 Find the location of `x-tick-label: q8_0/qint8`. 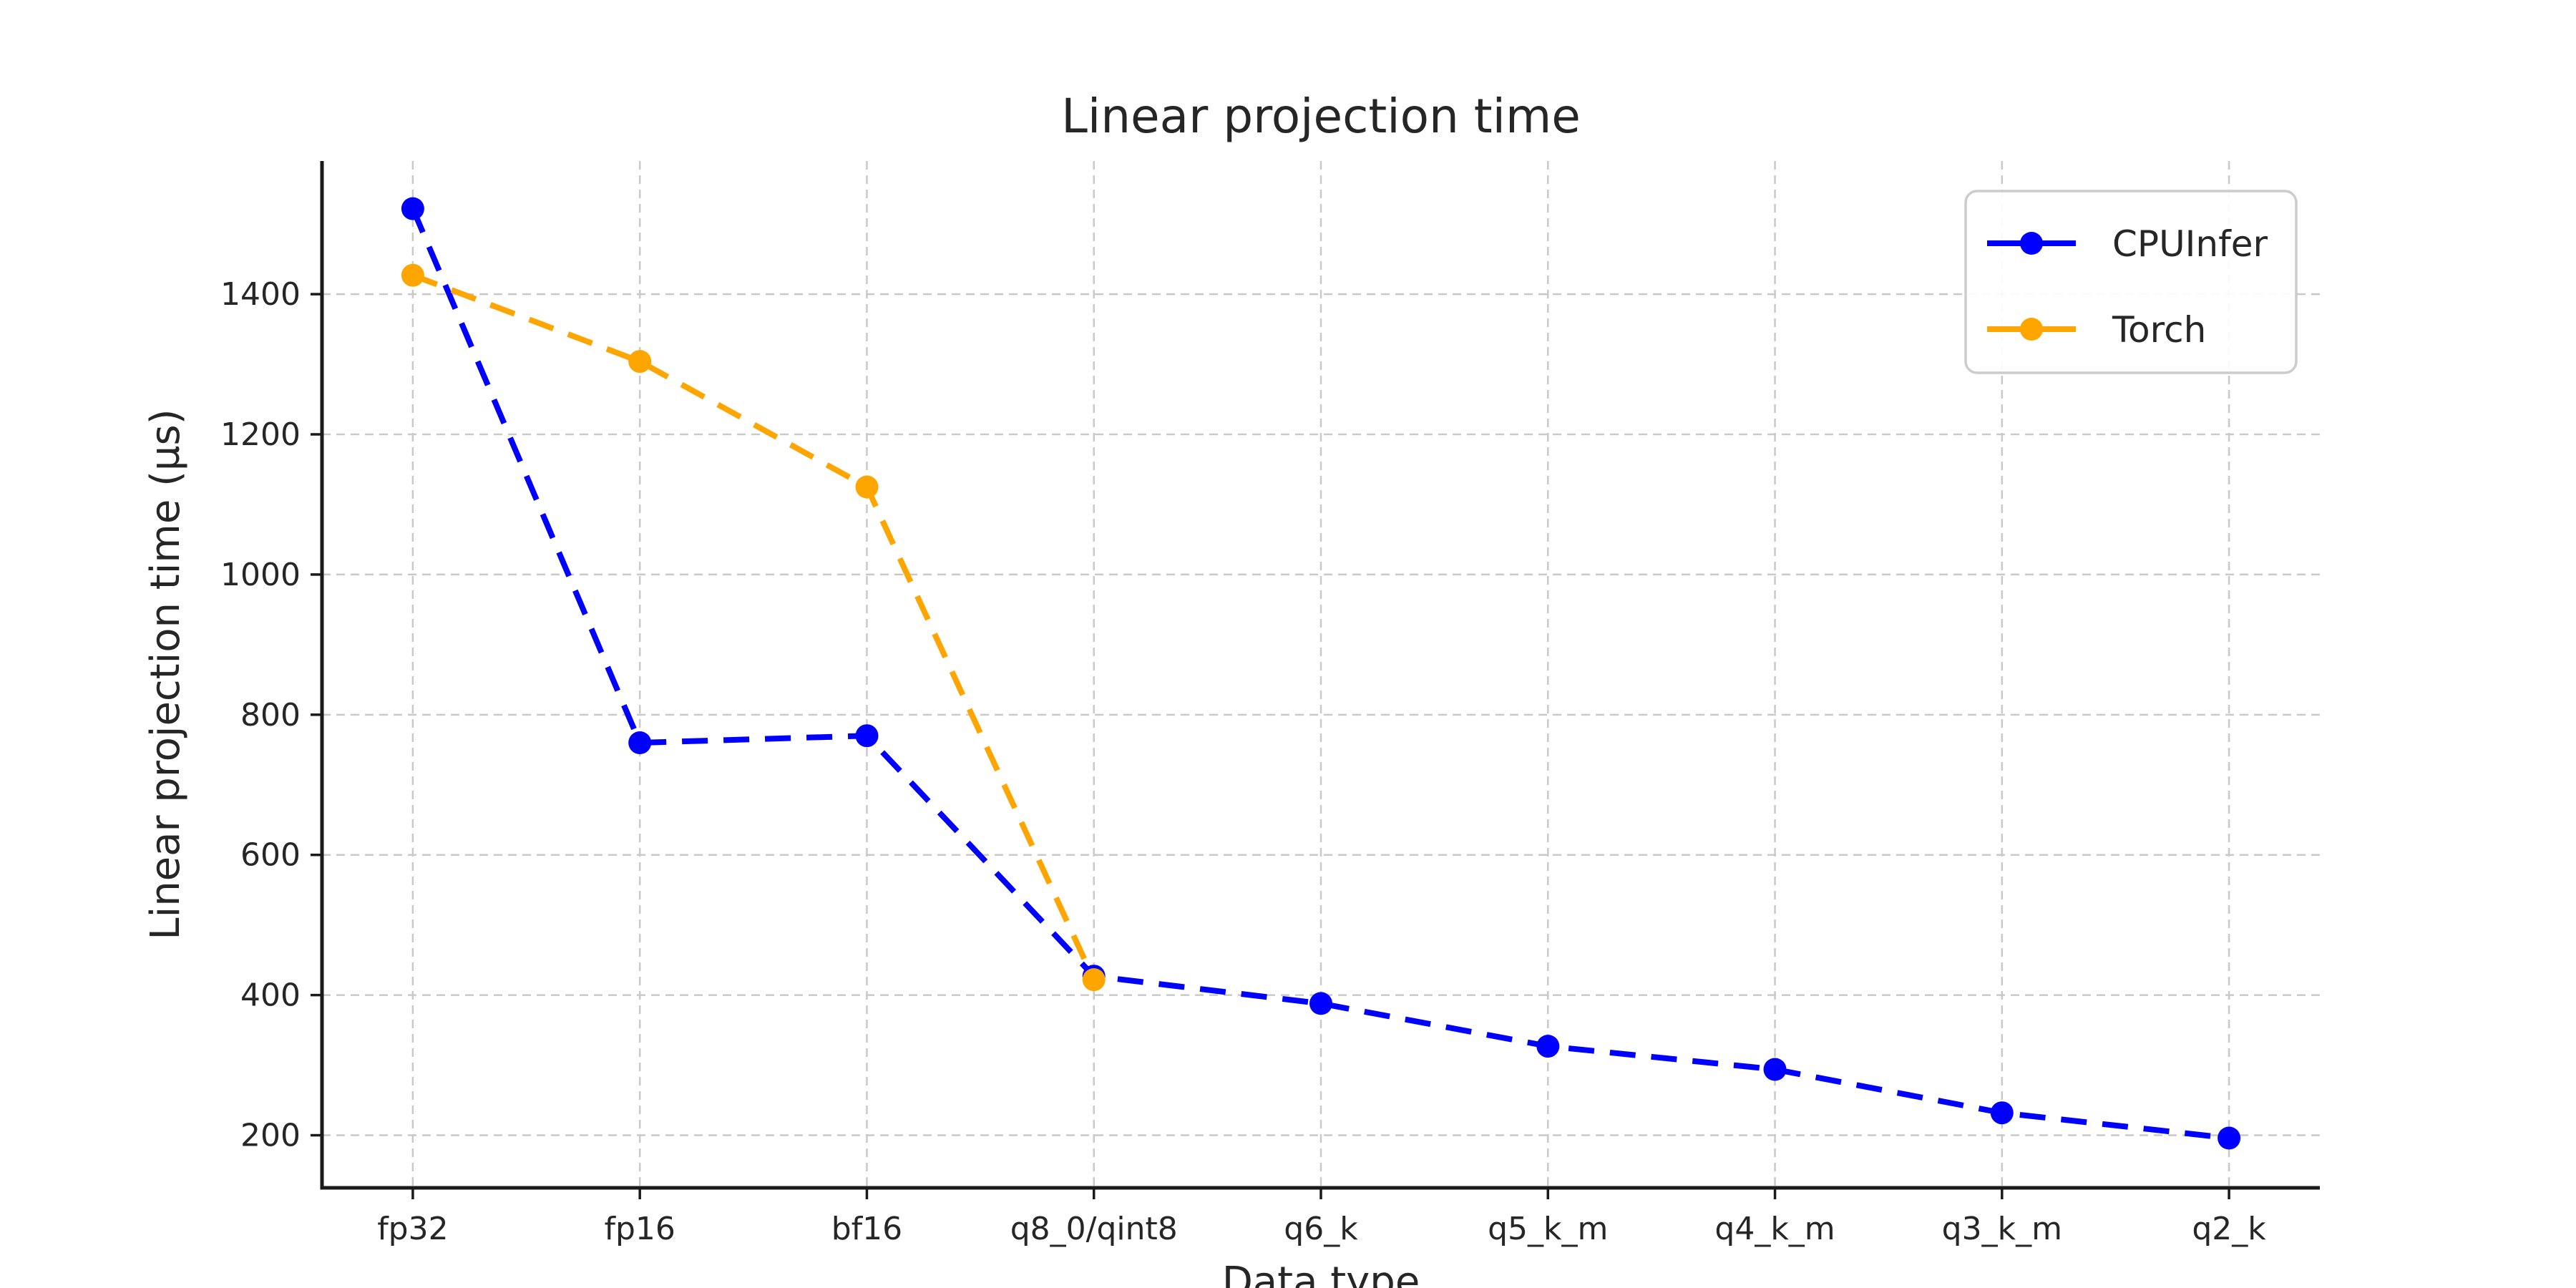

x-tick-label: q8_0/qint8 is located at coordinates (1094, 1229).